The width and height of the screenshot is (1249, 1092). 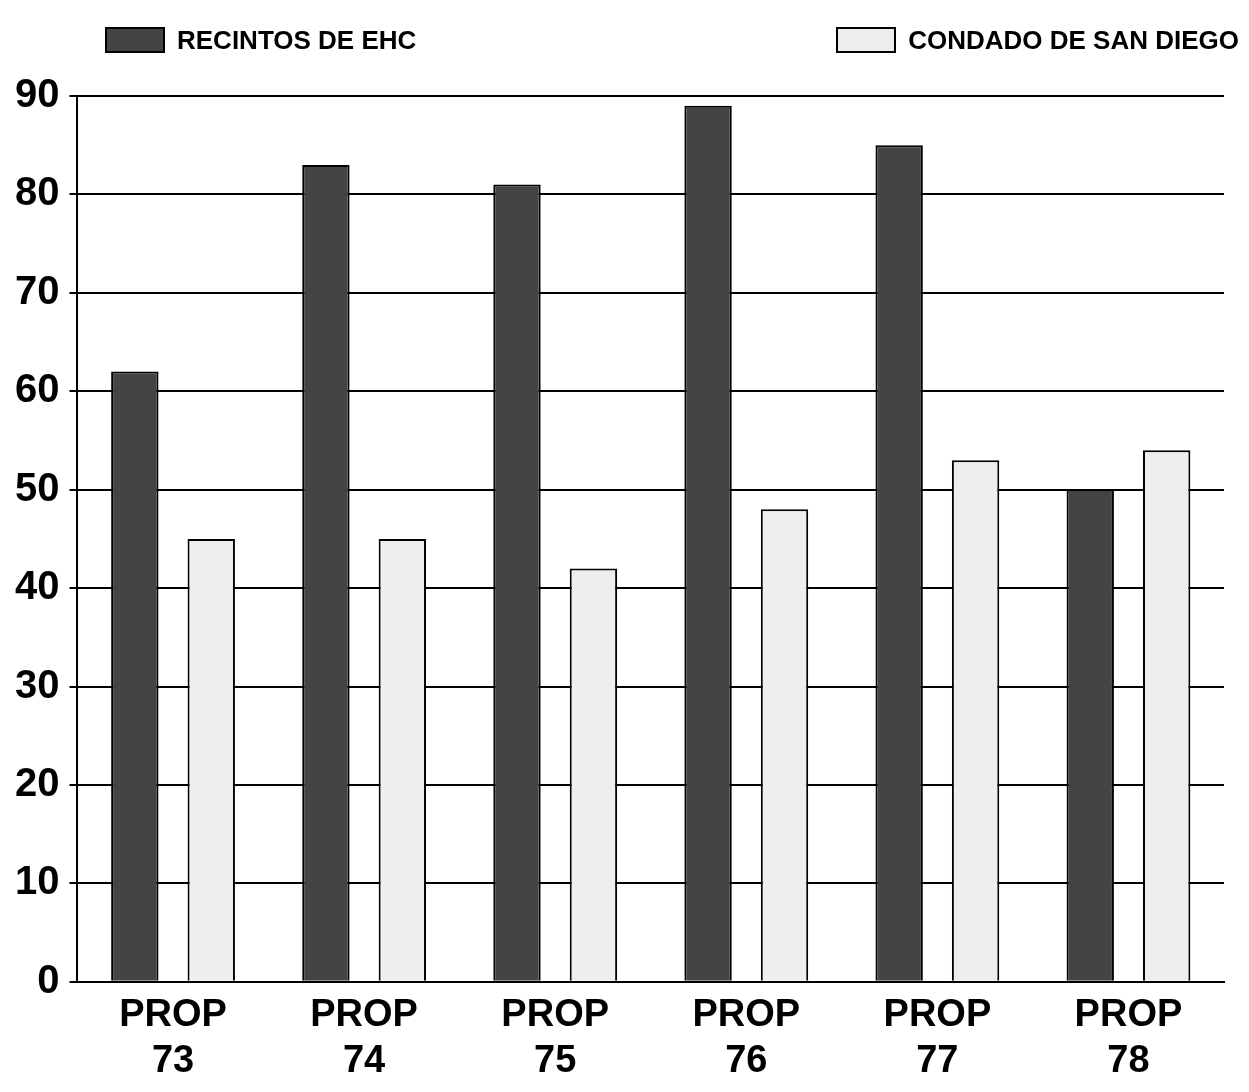 What do you see at coordinates (1128, 1036) in the screenshot?
I see `x-tick-label: PROP 78` at bounding box center [1128, 1036].